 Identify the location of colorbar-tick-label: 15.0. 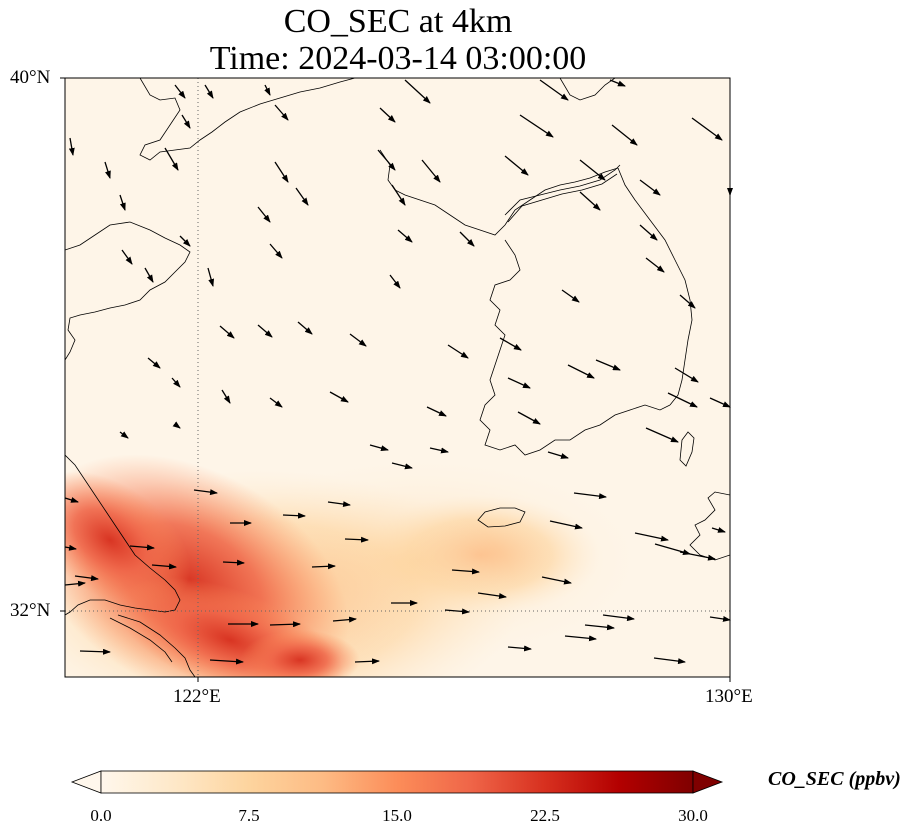
(397, 815).